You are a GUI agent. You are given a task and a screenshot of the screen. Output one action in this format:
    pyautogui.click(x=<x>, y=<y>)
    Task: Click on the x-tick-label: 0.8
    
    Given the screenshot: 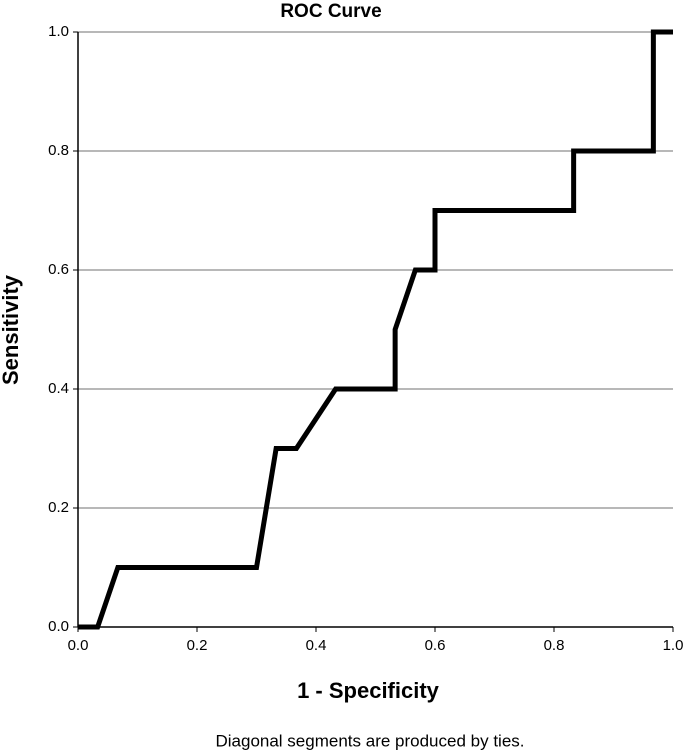 What is the action you would take?
    pyautogui.click(x=554, y=645)
    